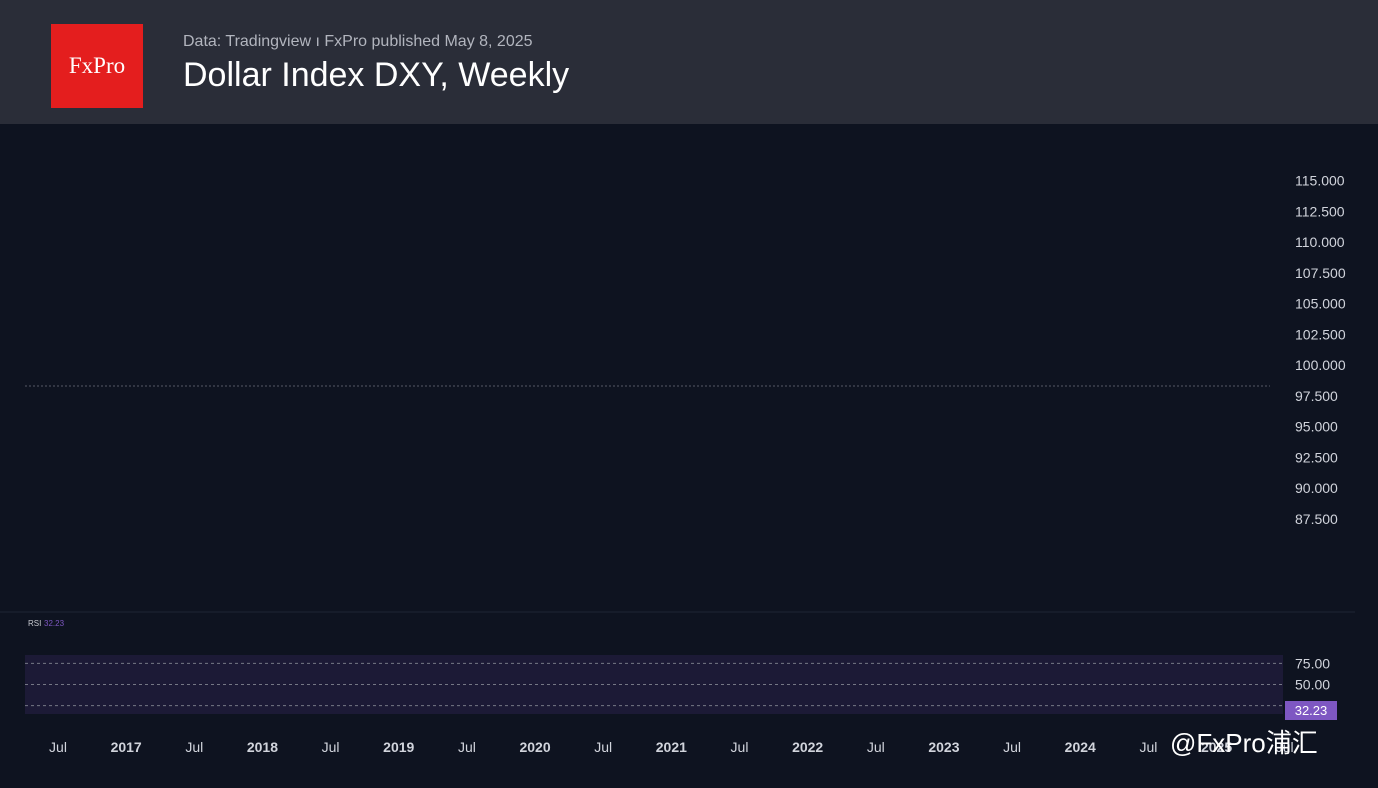 Image resolution: width=1378 pixels, height=788 pixels. What do you see at coordinates (1316, 519) in the screenshot?
I see `price-tick-label: 87.500` at bounding box center [1316, 519].